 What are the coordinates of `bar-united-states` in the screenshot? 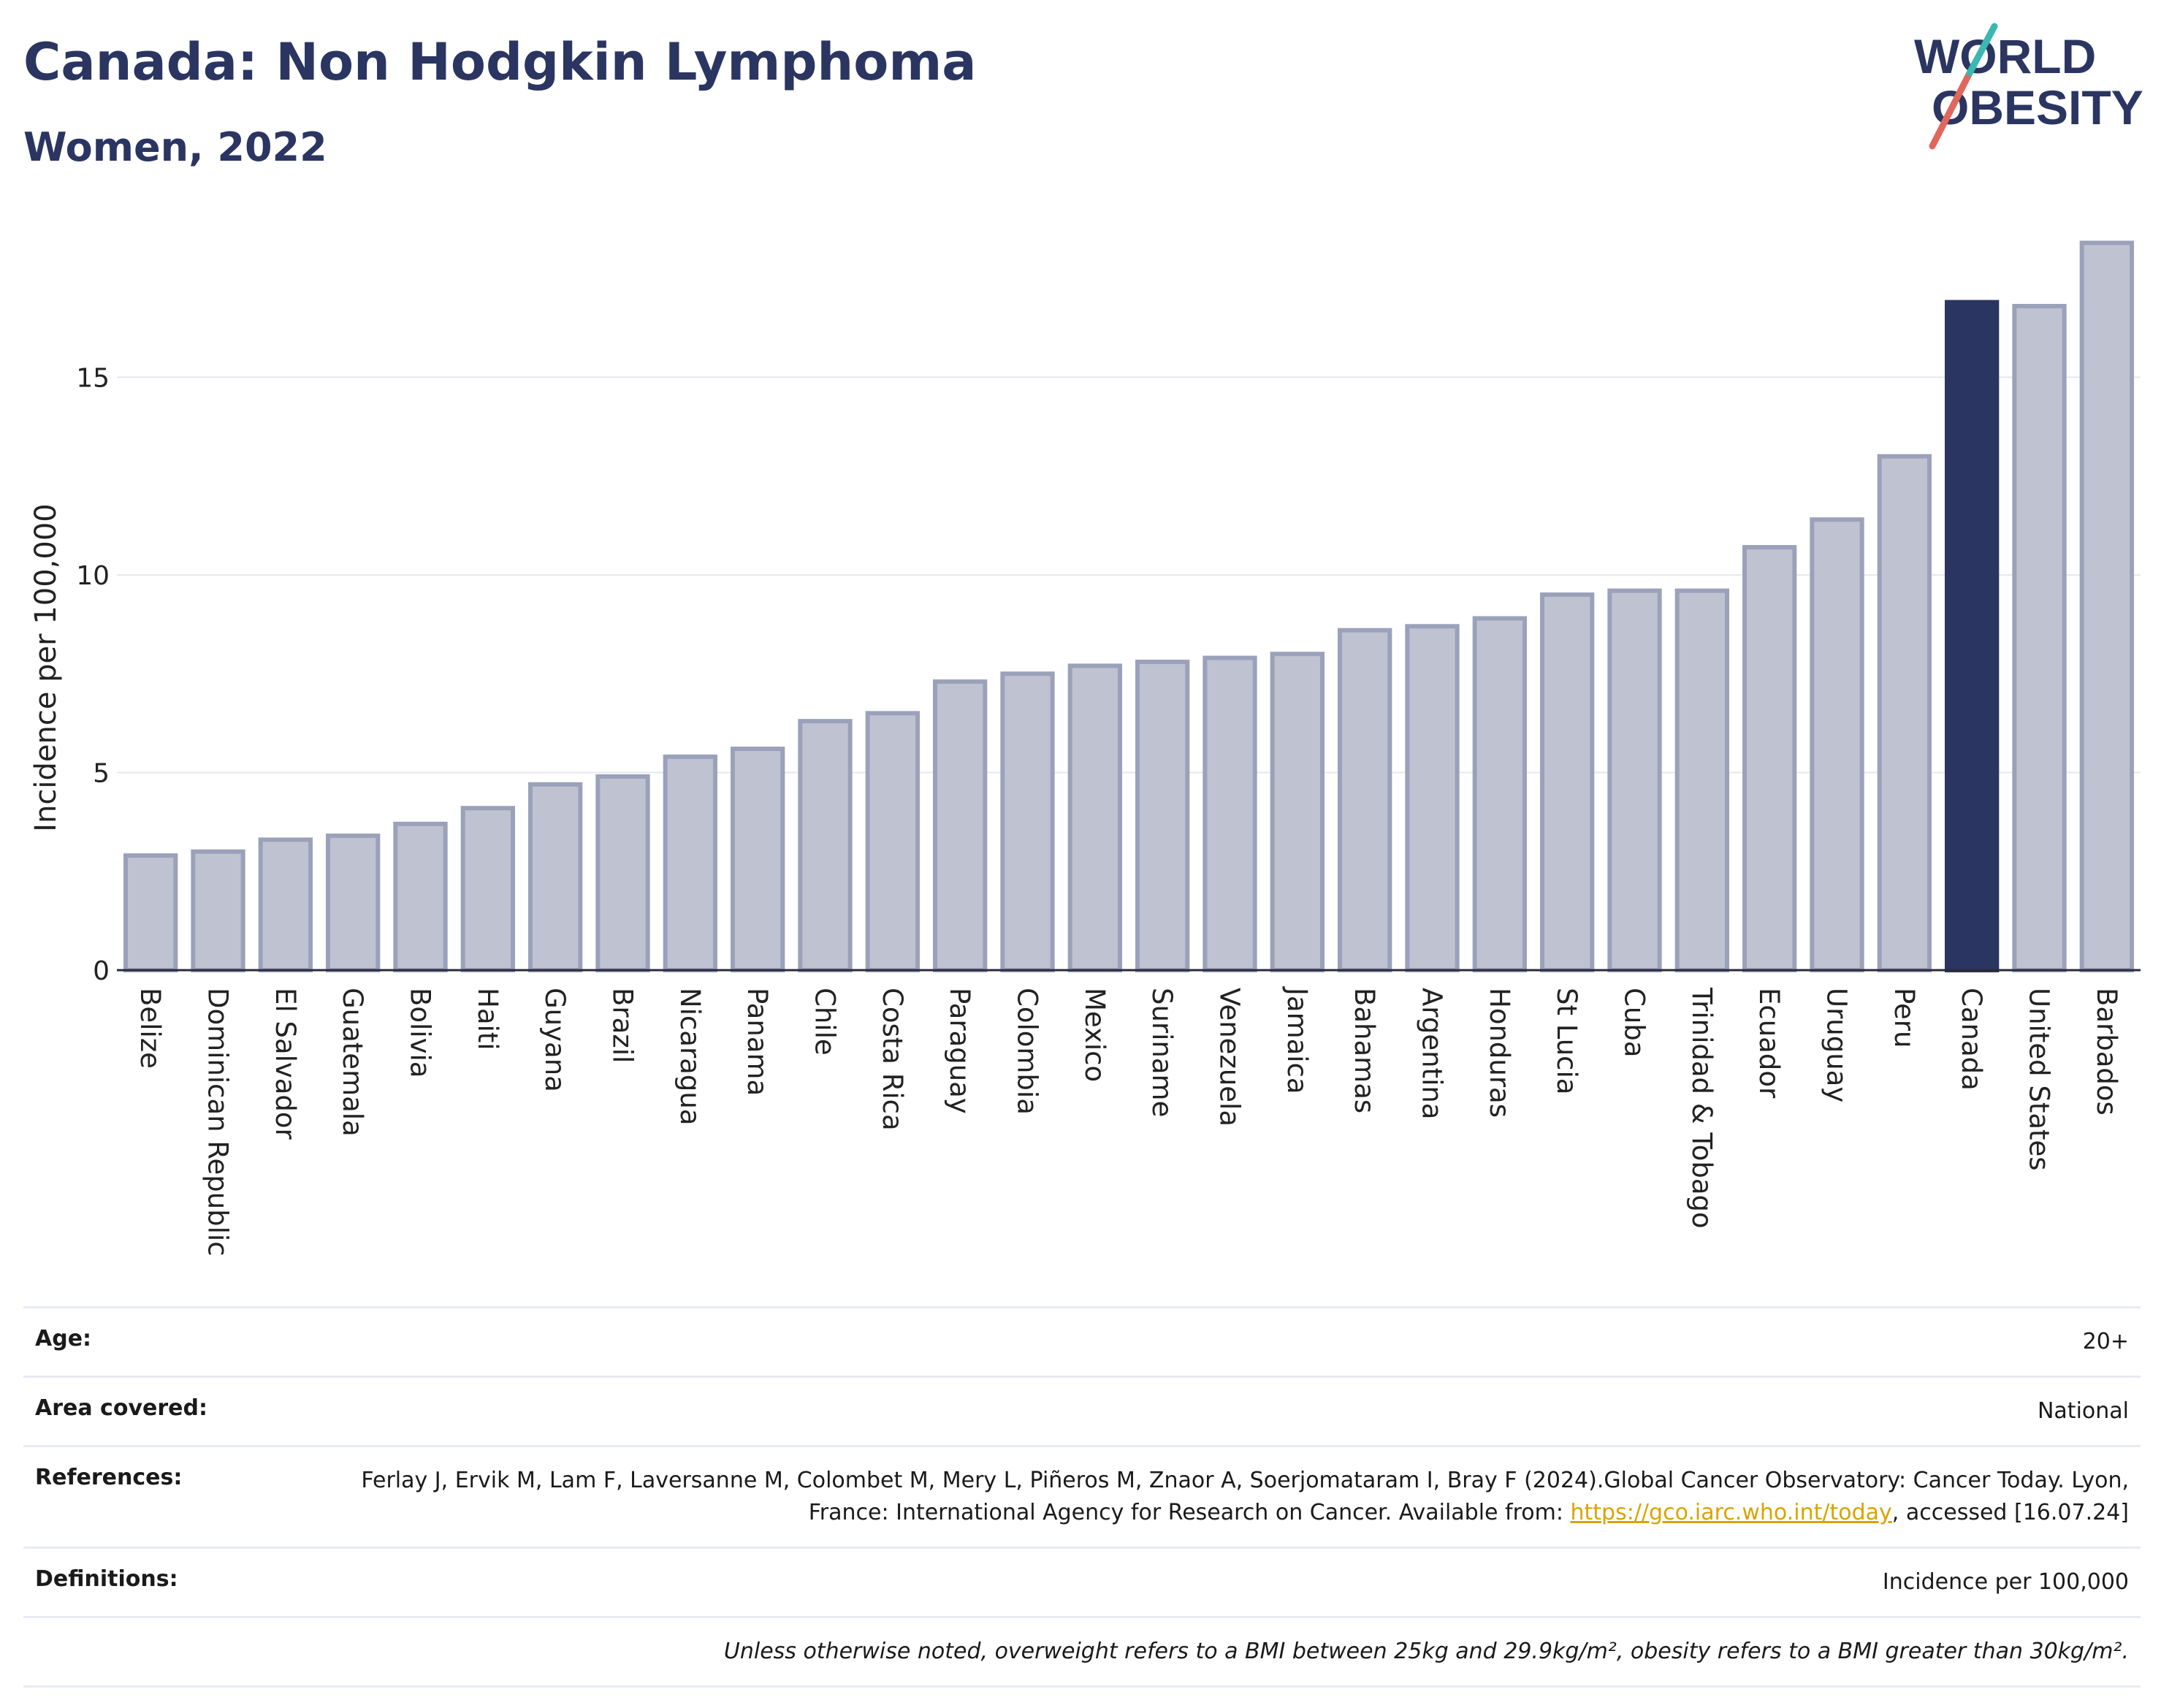 It's located at (2040, 638).